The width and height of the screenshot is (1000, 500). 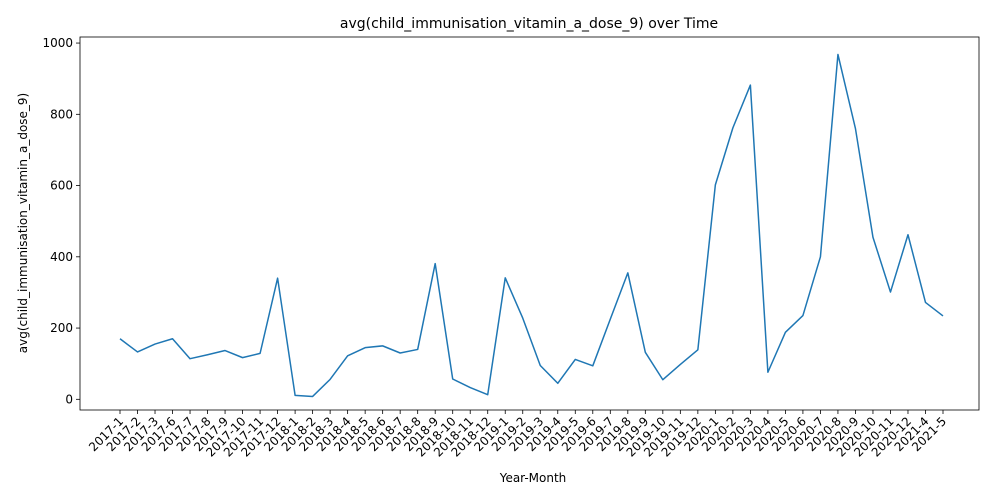 What do you see at coordinates (23, 223) in the screenshot?
I see `y-axis-label: avg(child_immunisation_vitamin_a_dose_9)` at bounding box center [23, 223].